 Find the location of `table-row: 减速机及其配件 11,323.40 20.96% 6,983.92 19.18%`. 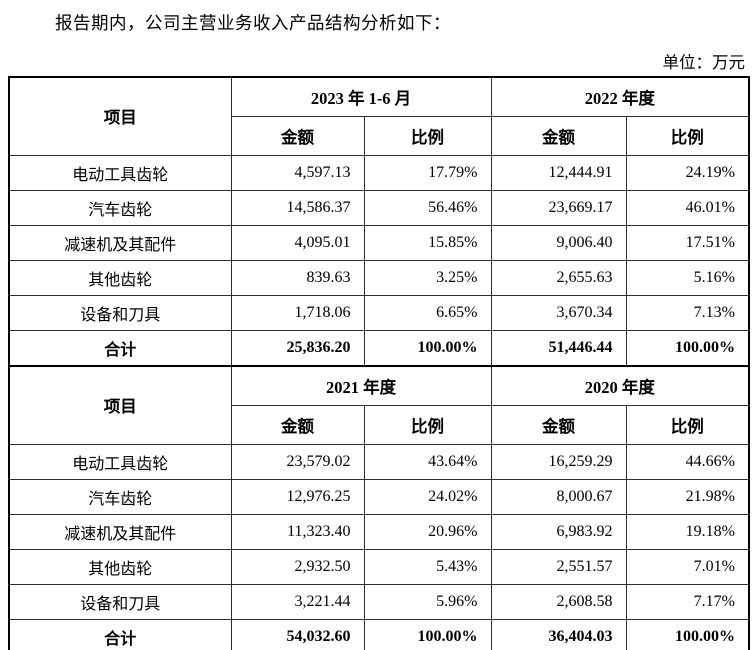

table-row: 减速机及其配件 11,323.40 20.96% 6,983.92 19.18% is located at coordinates (379, 531).